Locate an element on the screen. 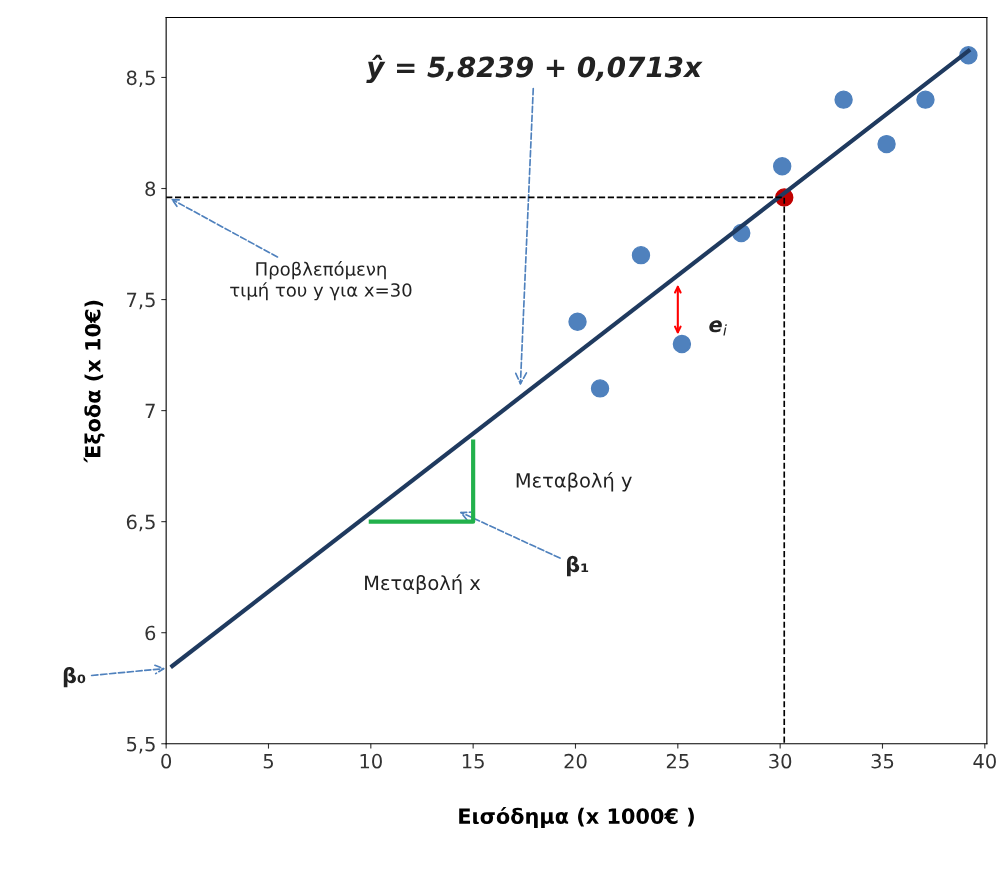 This screenshot has width=1007, height=875. x-tick-label: 0 is located at coordinates (166, 761).